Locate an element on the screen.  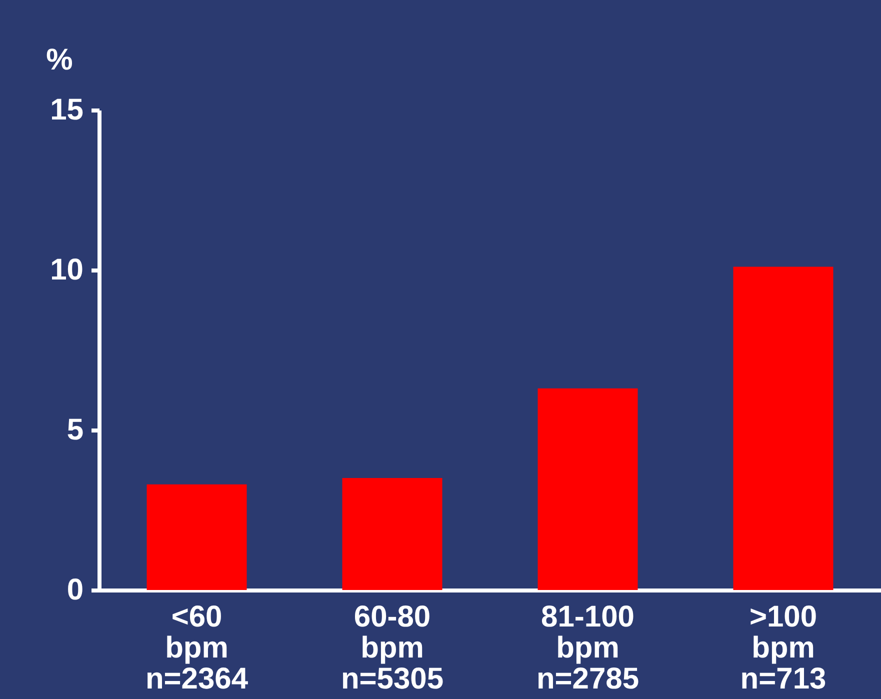
y-tick-label: 5 is located at coordinates (75, 430).